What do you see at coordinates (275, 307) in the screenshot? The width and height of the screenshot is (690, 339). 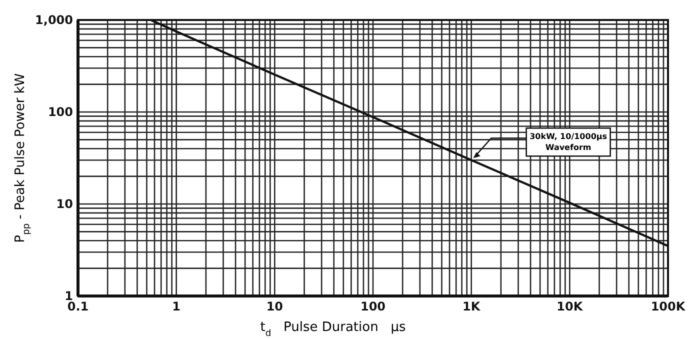 I see `x-tick-label: 10` at bounding box center [275, 307].